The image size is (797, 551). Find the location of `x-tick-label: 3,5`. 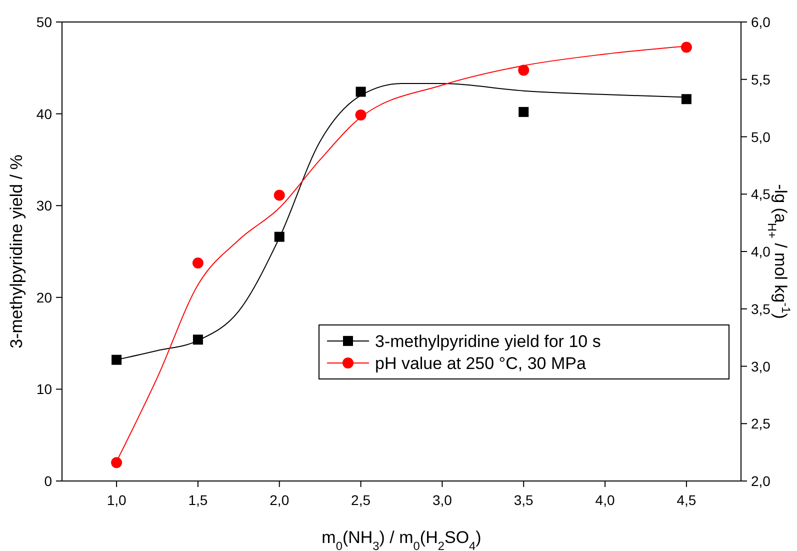

x-tick-label: 3,5 is located at coordinates (524, 500).